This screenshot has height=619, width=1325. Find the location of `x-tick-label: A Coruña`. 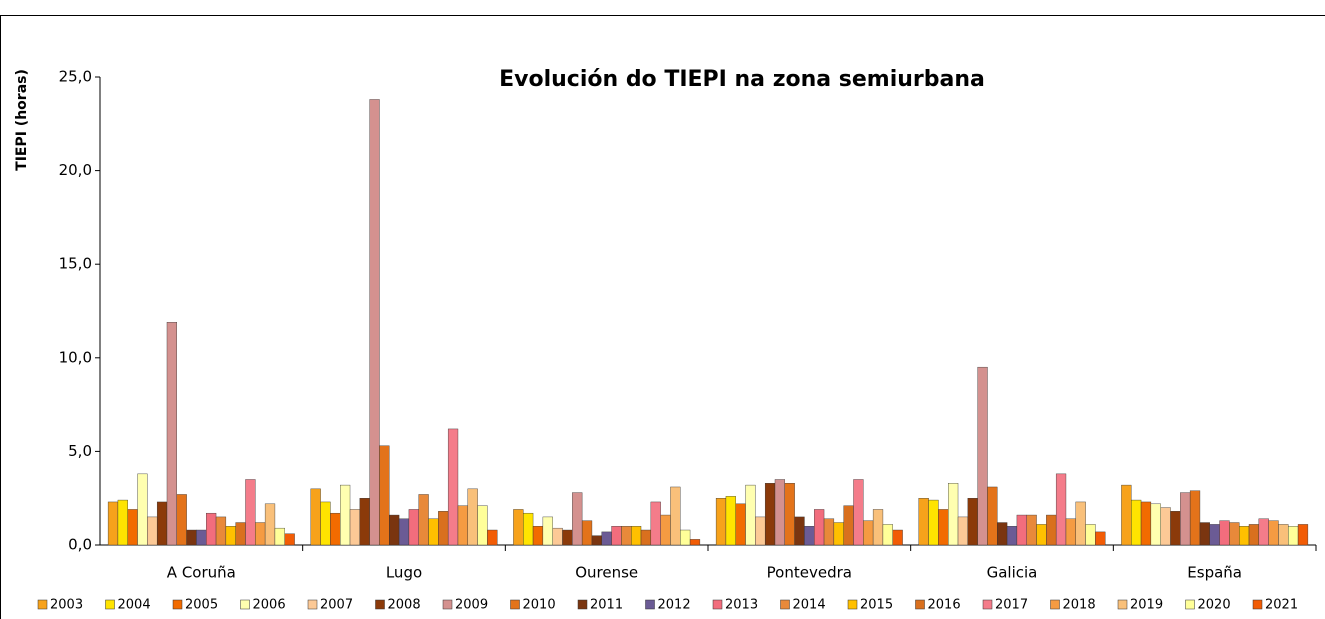

x-tick-label: A Coruña is located at coordinates (201, 573).